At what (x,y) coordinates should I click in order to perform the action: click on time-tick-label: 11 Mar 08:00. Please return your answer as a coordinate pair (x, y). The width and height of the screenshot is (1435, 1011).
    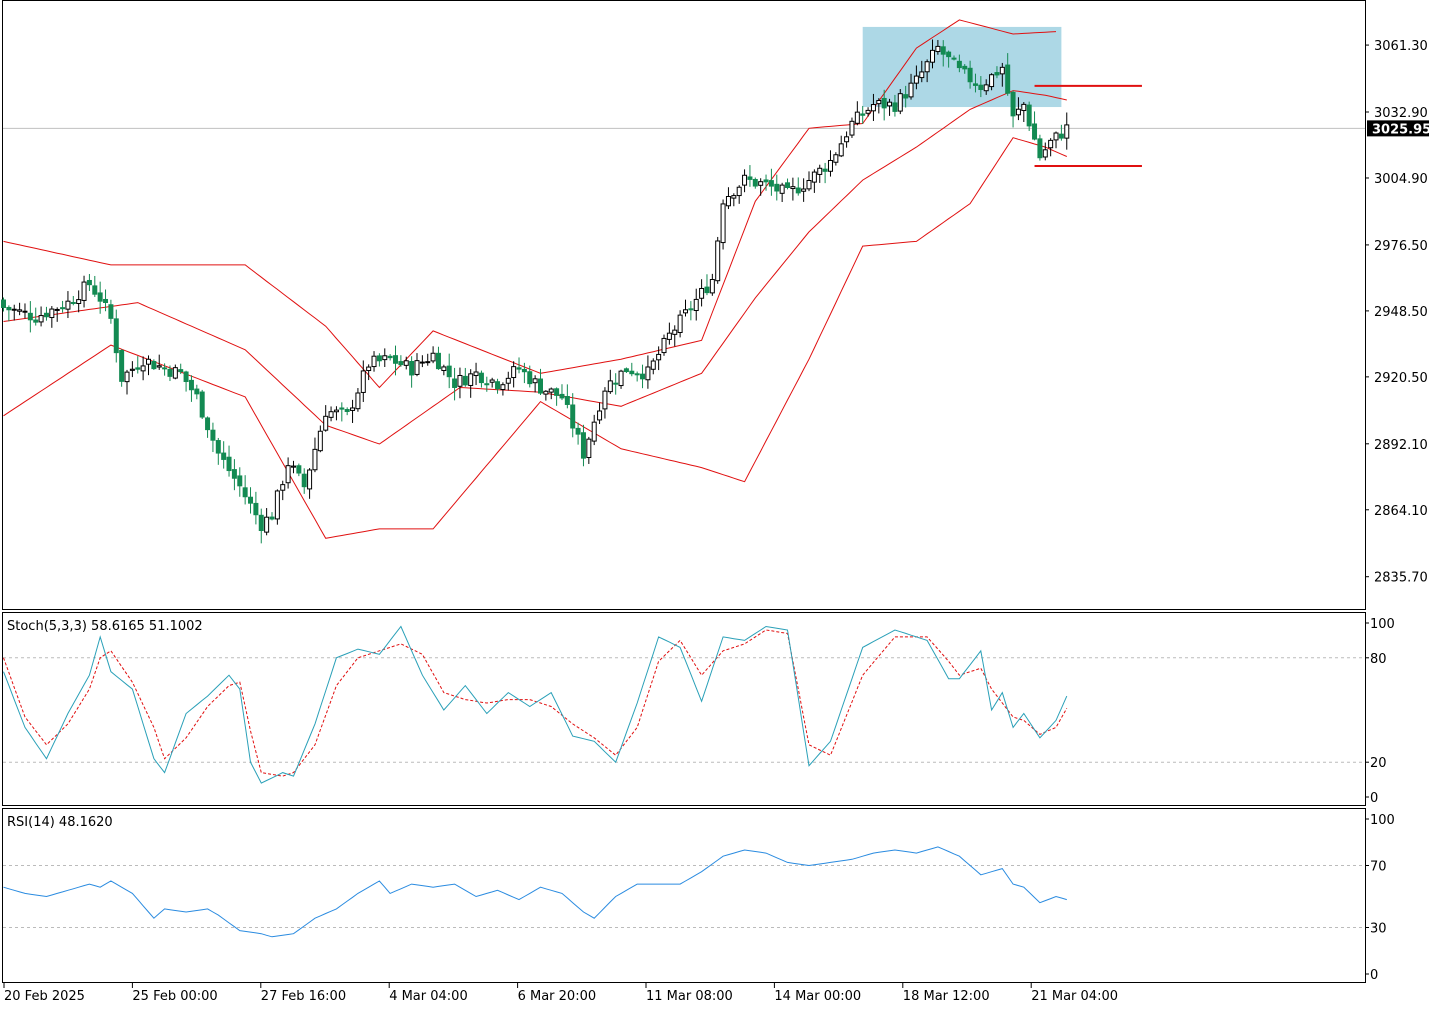
    Looking at the image, I should click on (689, 996).